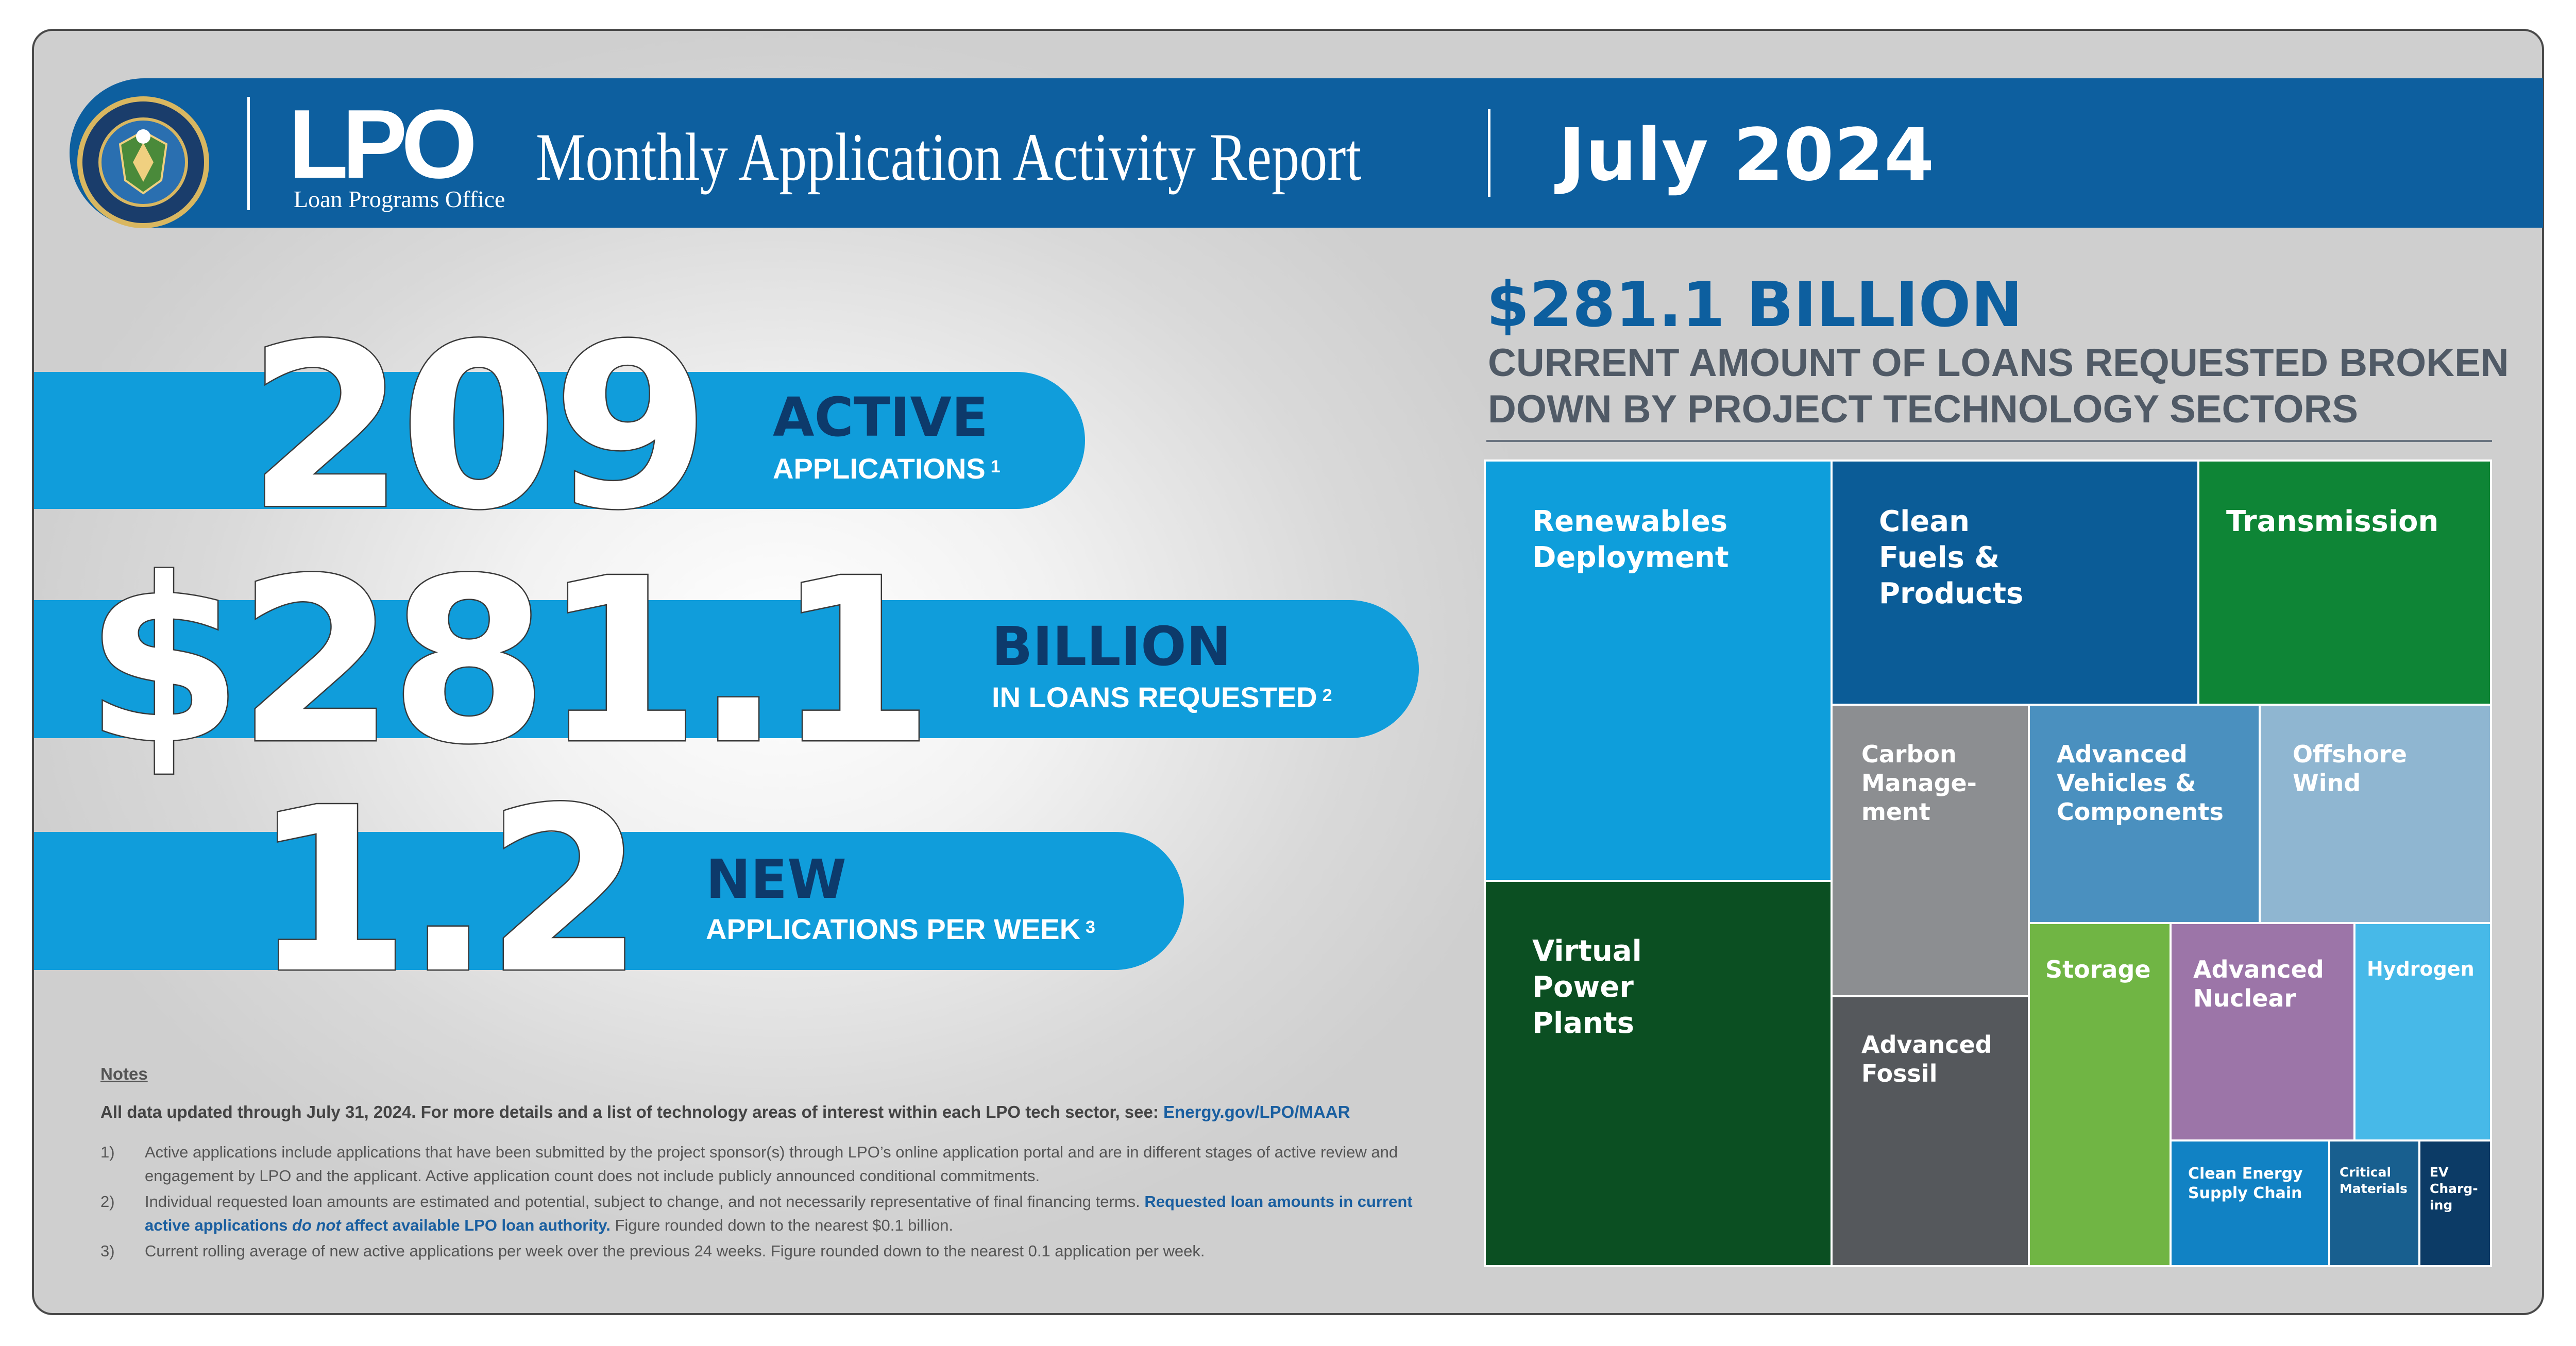 Image resolution: width=2576 pixels, height=1346 pixels. Describe the element at coordinates (1162, 697) in the screenshot. I see `stat-sub-loans: IN LOANS REQUESTED 2` at that location.